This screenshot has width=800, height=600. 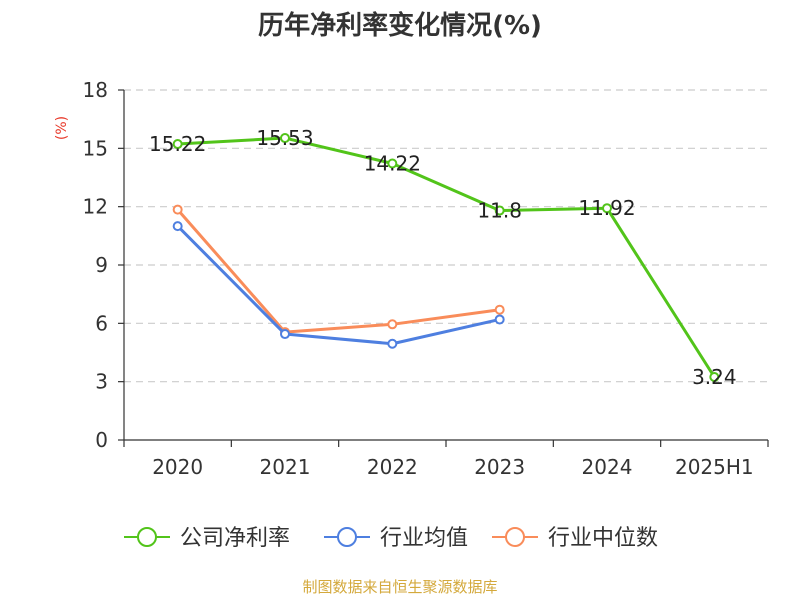 I want to click on legend: 公司净利率 行业均值 行业中位数, so click(x=391, y=538).